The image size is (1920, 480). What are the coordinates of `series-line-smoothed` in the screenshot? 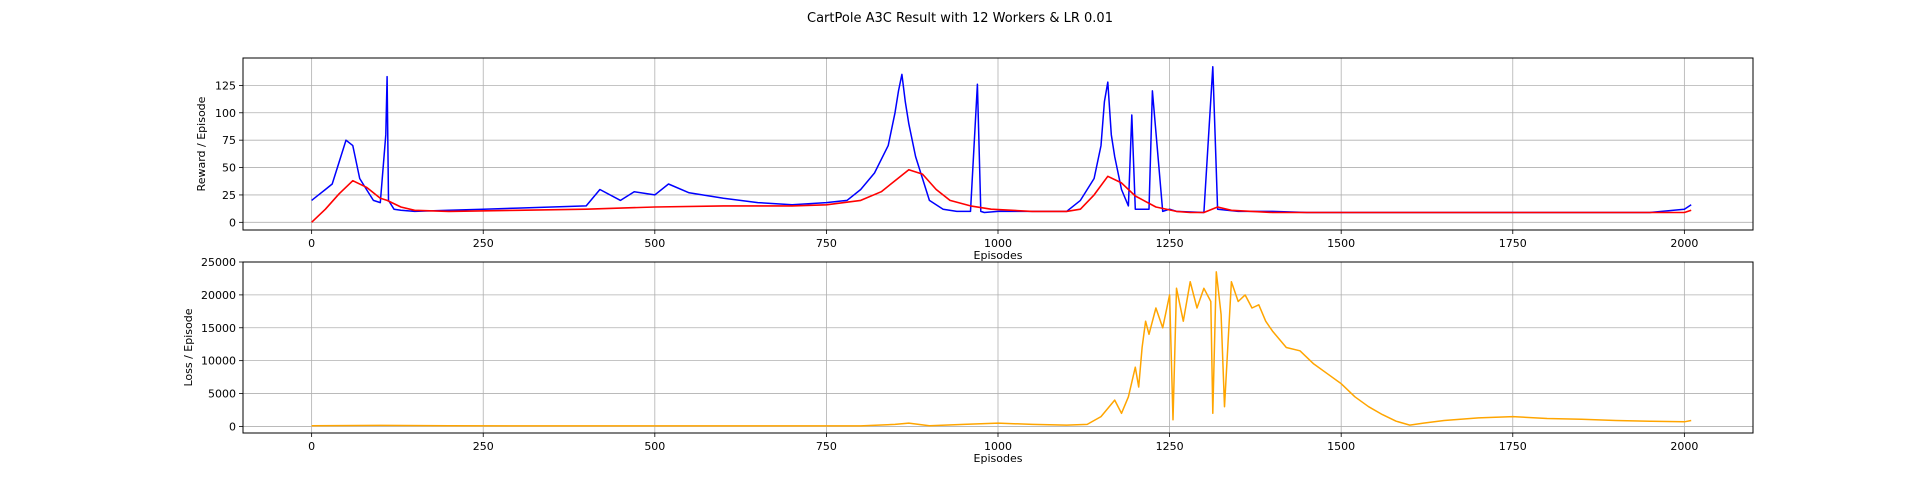 It's located at (1001, 195).